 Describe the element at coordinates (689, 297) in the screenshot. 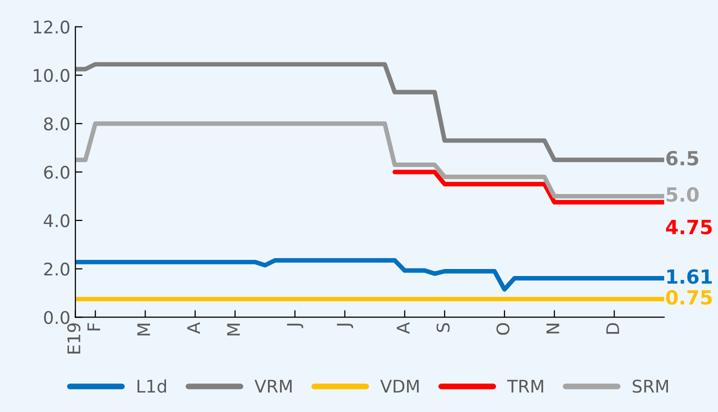

I see `data-label: 0.75` at that location.